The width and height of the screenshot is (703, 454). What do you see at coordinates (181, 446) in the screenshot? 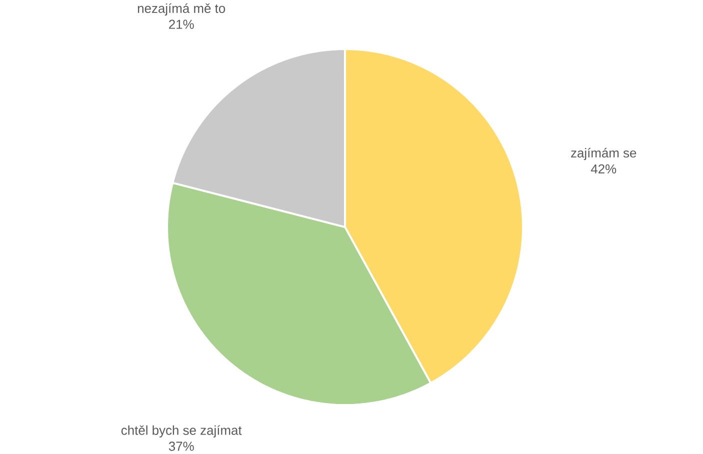
I see `data-label: 37%` at bounding box center [181, 446].